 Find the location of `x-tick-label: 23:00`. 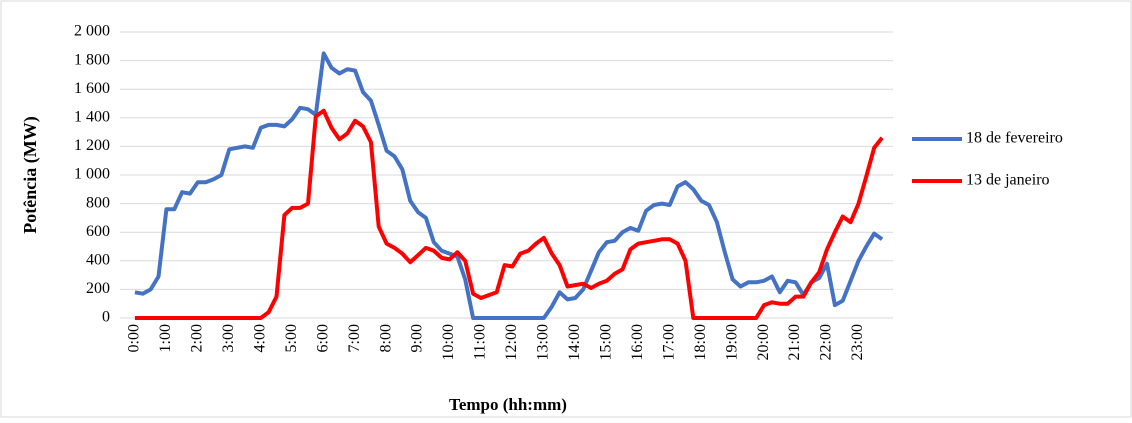

x-tick-label: 23:00 is located at coordinates (857, 342).